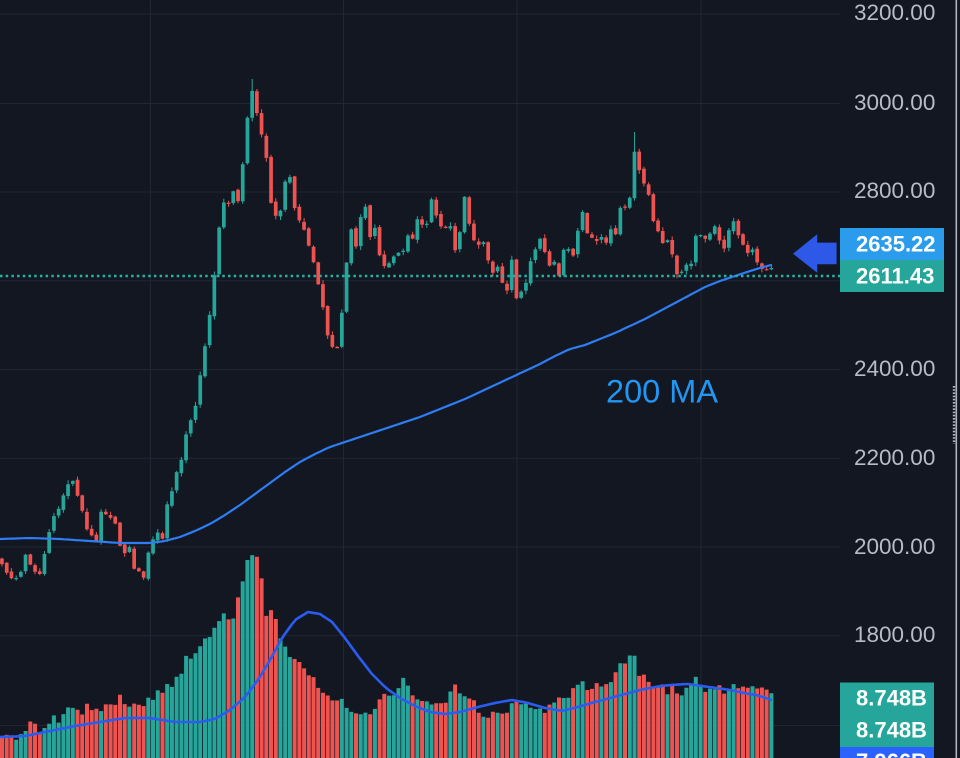 The width and height of the screenshot is (960, 758). I want to click on svg-text: 2635.22, so click(896, 244).